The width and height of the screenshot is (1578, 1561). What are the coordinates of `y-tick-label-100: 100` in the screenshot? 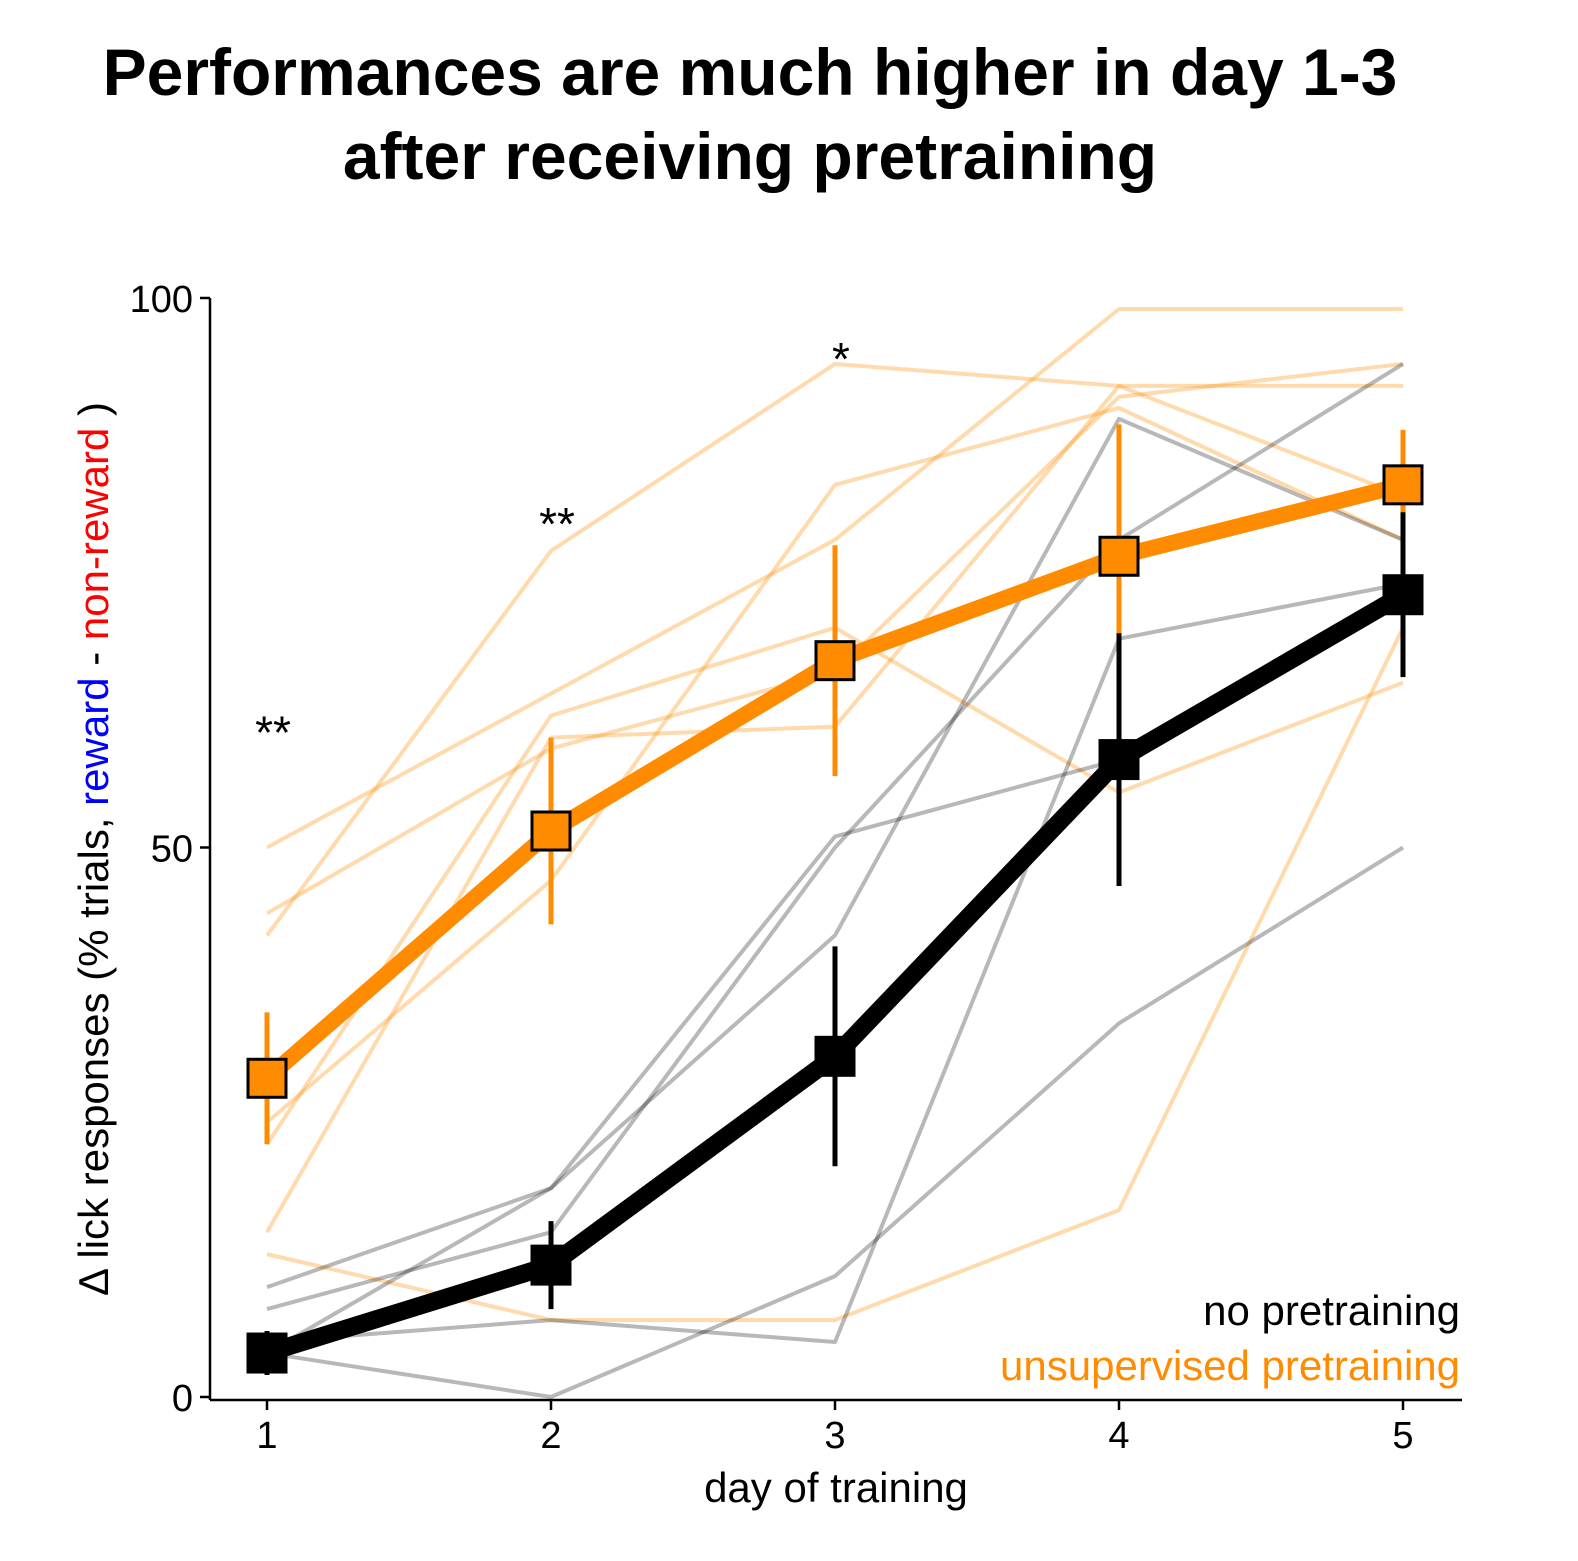 It's located at (161, 300).